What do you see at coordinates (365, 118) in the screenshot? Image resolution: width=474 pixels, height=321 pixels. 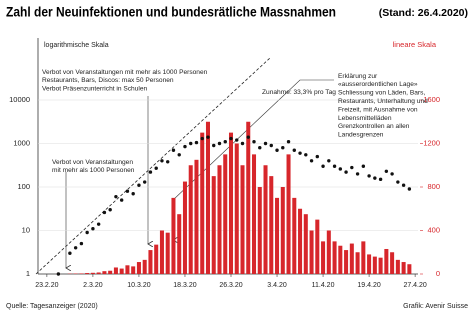 I see `annotation: Lebensmittelläden` at bounding box center [365, 118].